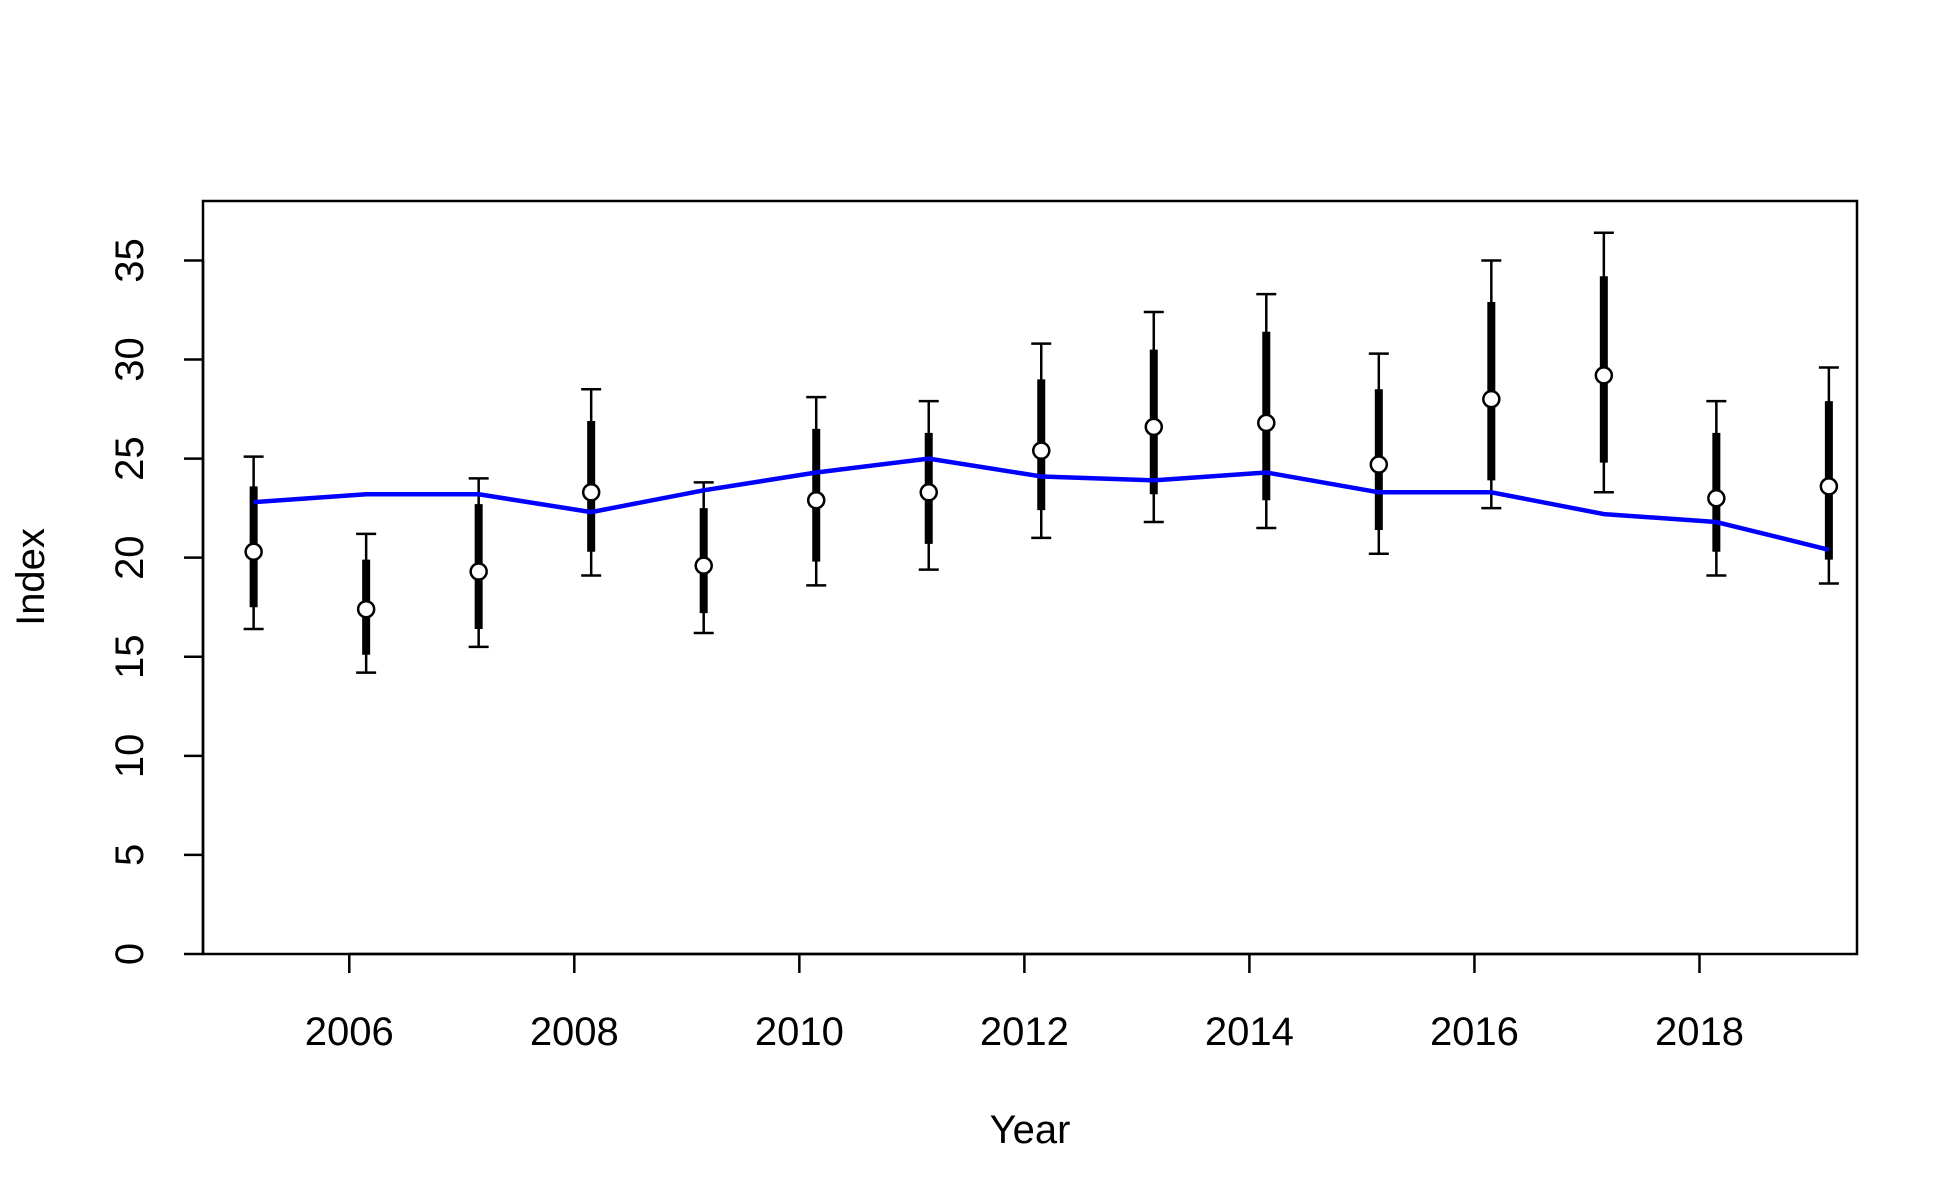 The image size is (1950, 1200). What do you see at coordinates (130, 260) in the screenshot?
I see `y-tick-label: 35` at bounding box center [130, 260].